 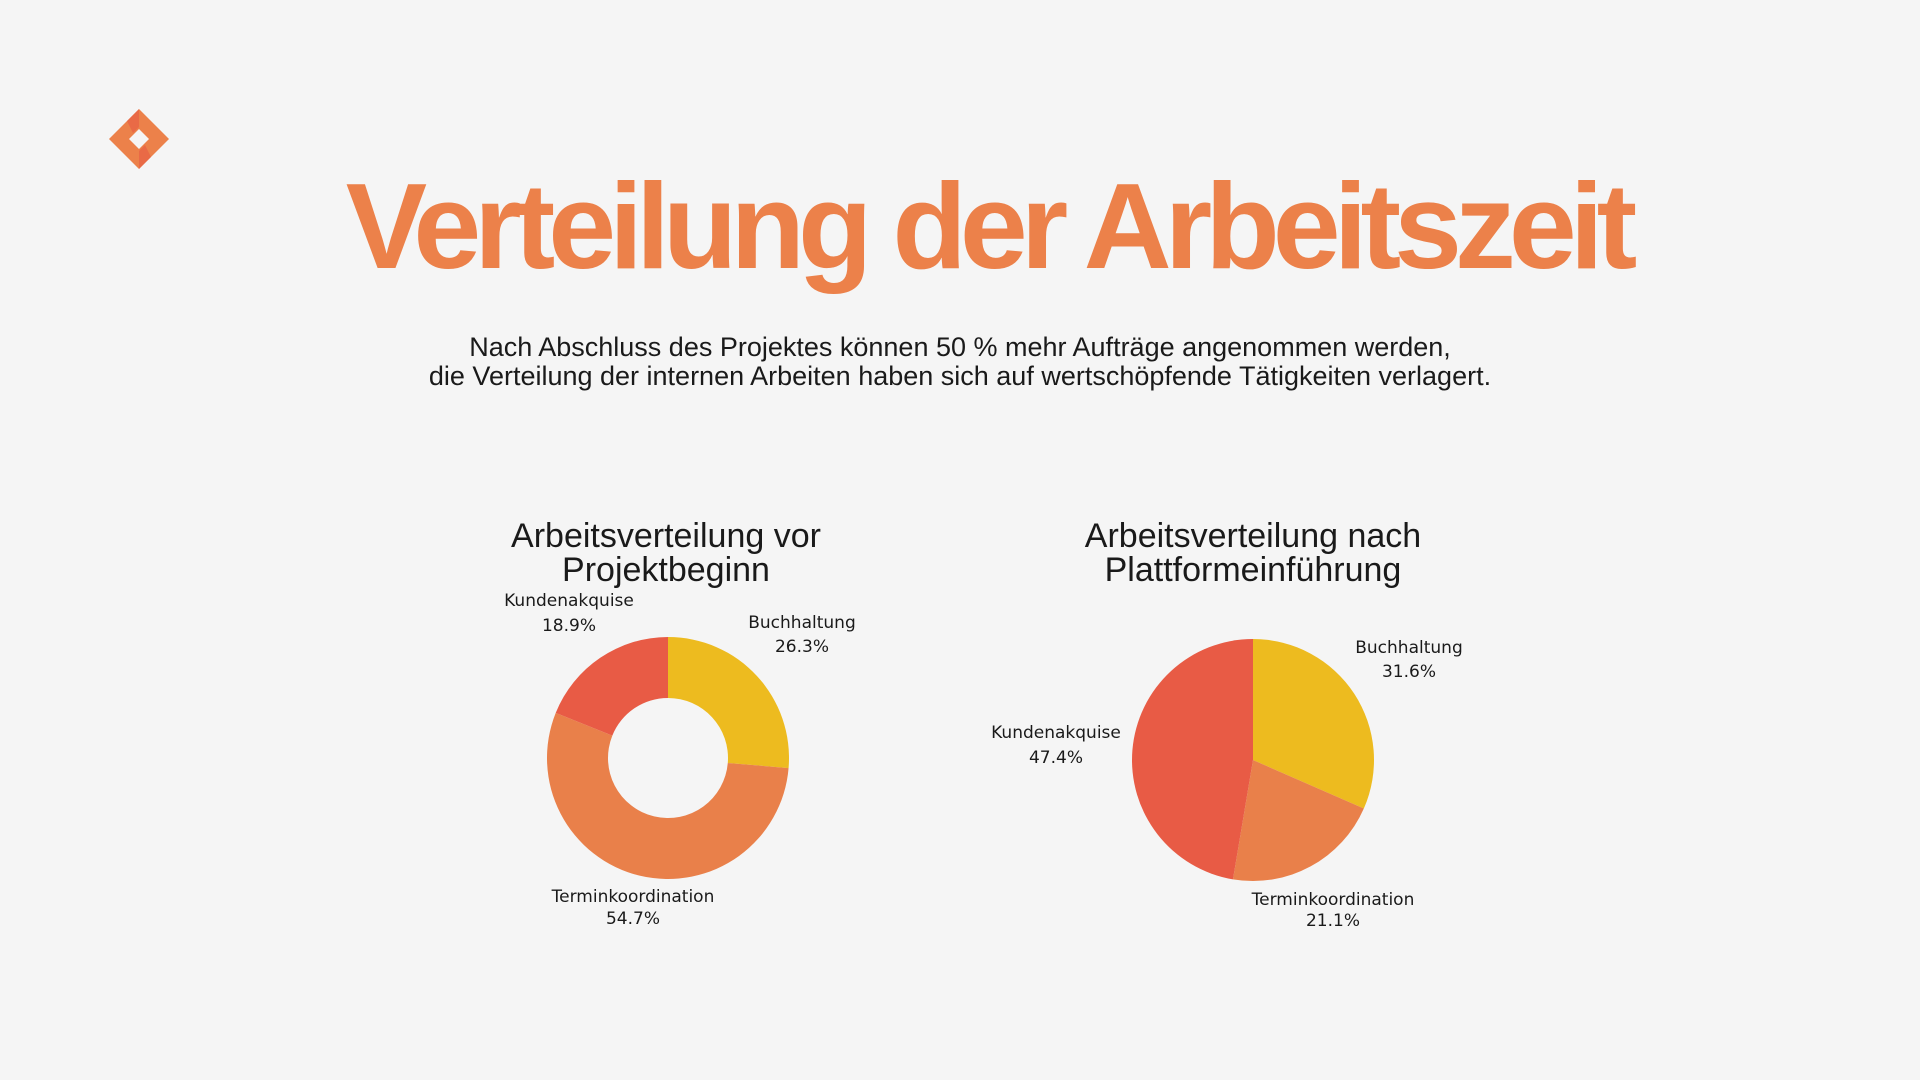 What do you see at coordinates (633, 919) in the screenshot?
I see `slice-value-label: 54.7%` at bounding box center [633, 919].